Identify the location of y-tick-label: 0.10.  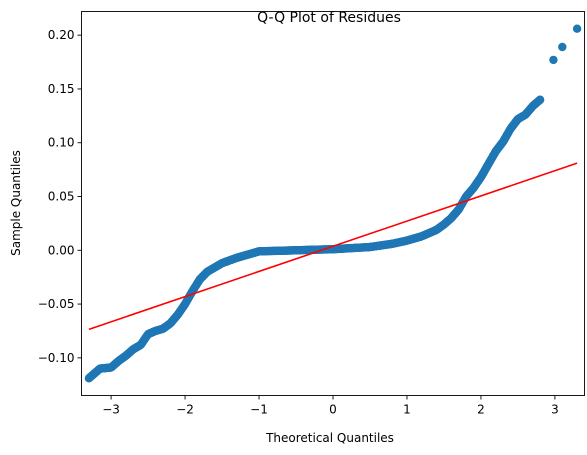
(61, 143).